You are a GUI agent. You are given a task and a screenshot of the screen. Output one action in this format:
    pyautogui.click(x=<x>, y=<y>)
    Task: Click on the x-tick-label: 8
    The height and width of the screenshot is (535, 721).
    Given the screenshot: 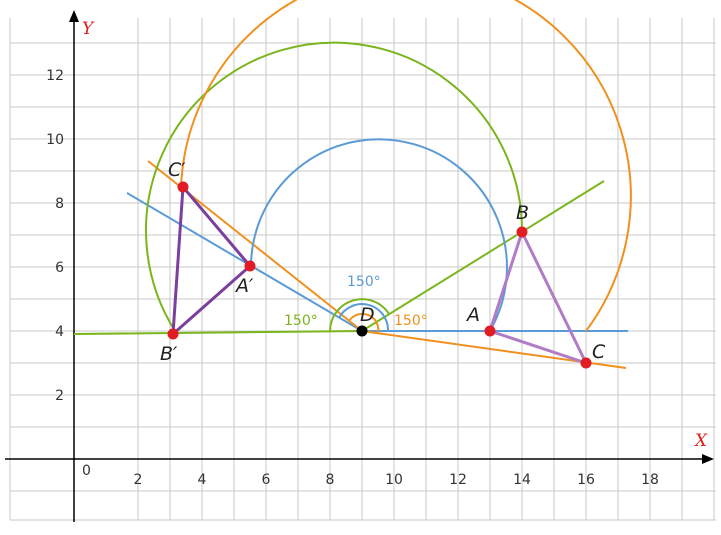 What is the action you would take?
    pyautogui.click(x=330, y=480)
    